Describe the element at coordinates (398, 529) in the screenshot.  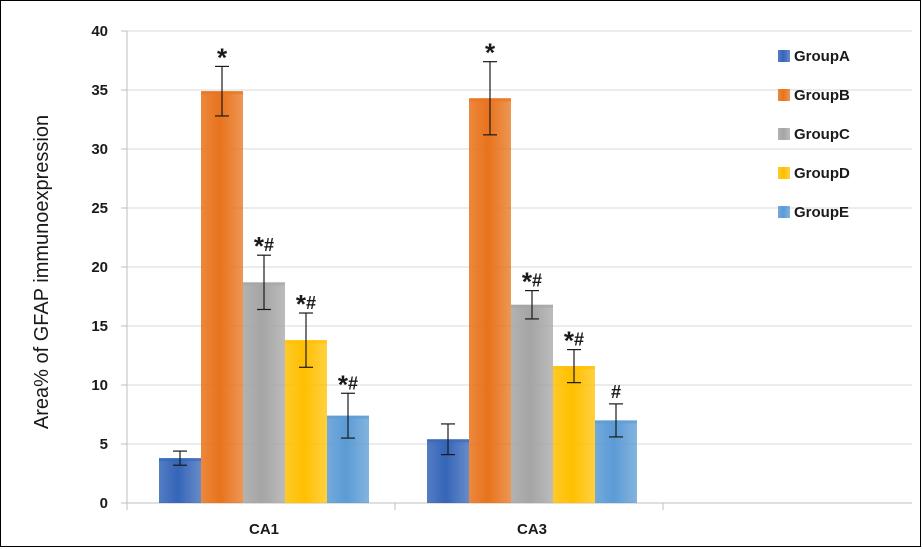
I see `x-category-labels: CA1 CA3` at that location.